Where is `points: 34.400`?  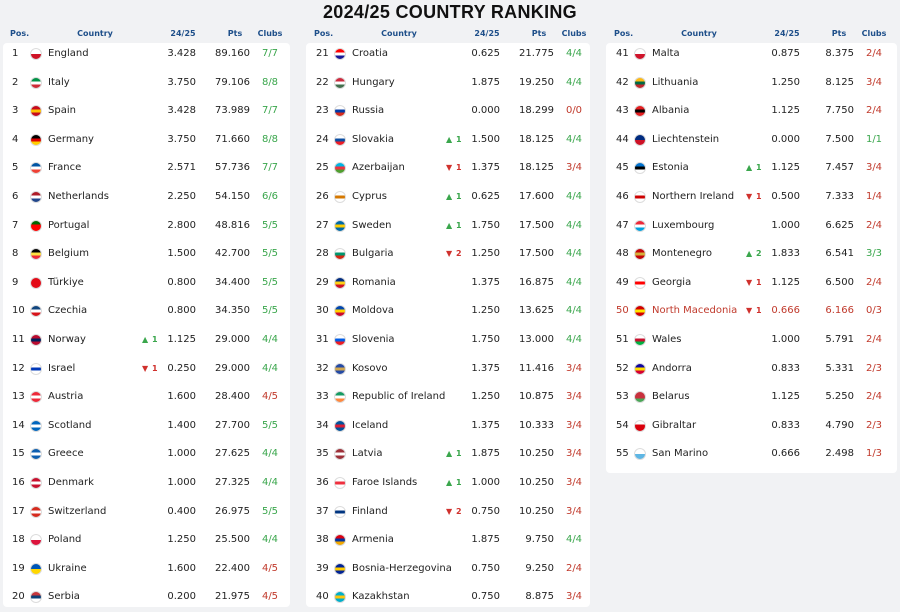
points: 34.400 is located at coordinates (232, 282).